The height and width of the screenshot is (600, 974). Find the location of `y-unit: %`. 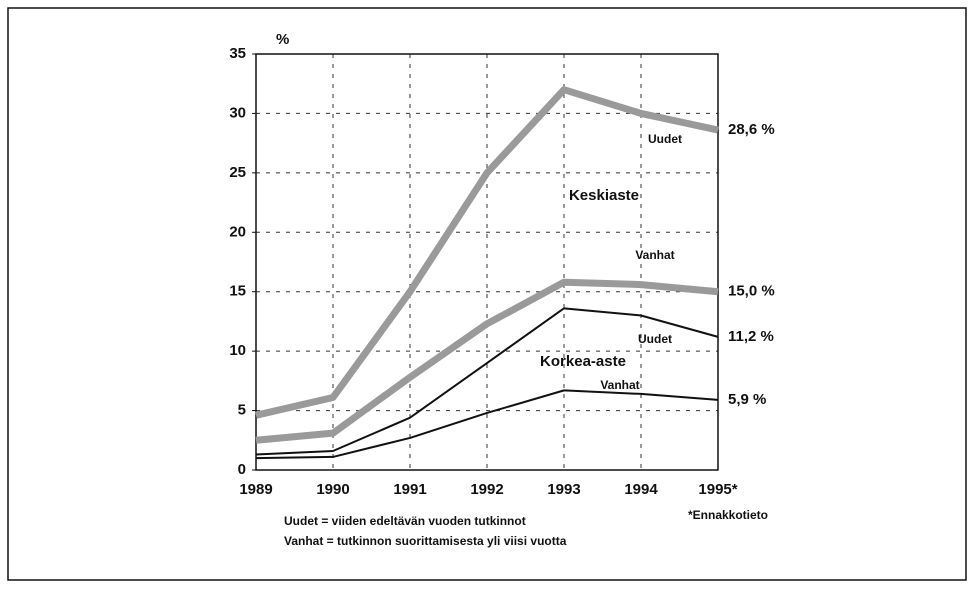

y-unit: % is located at coordinates (282, 39).